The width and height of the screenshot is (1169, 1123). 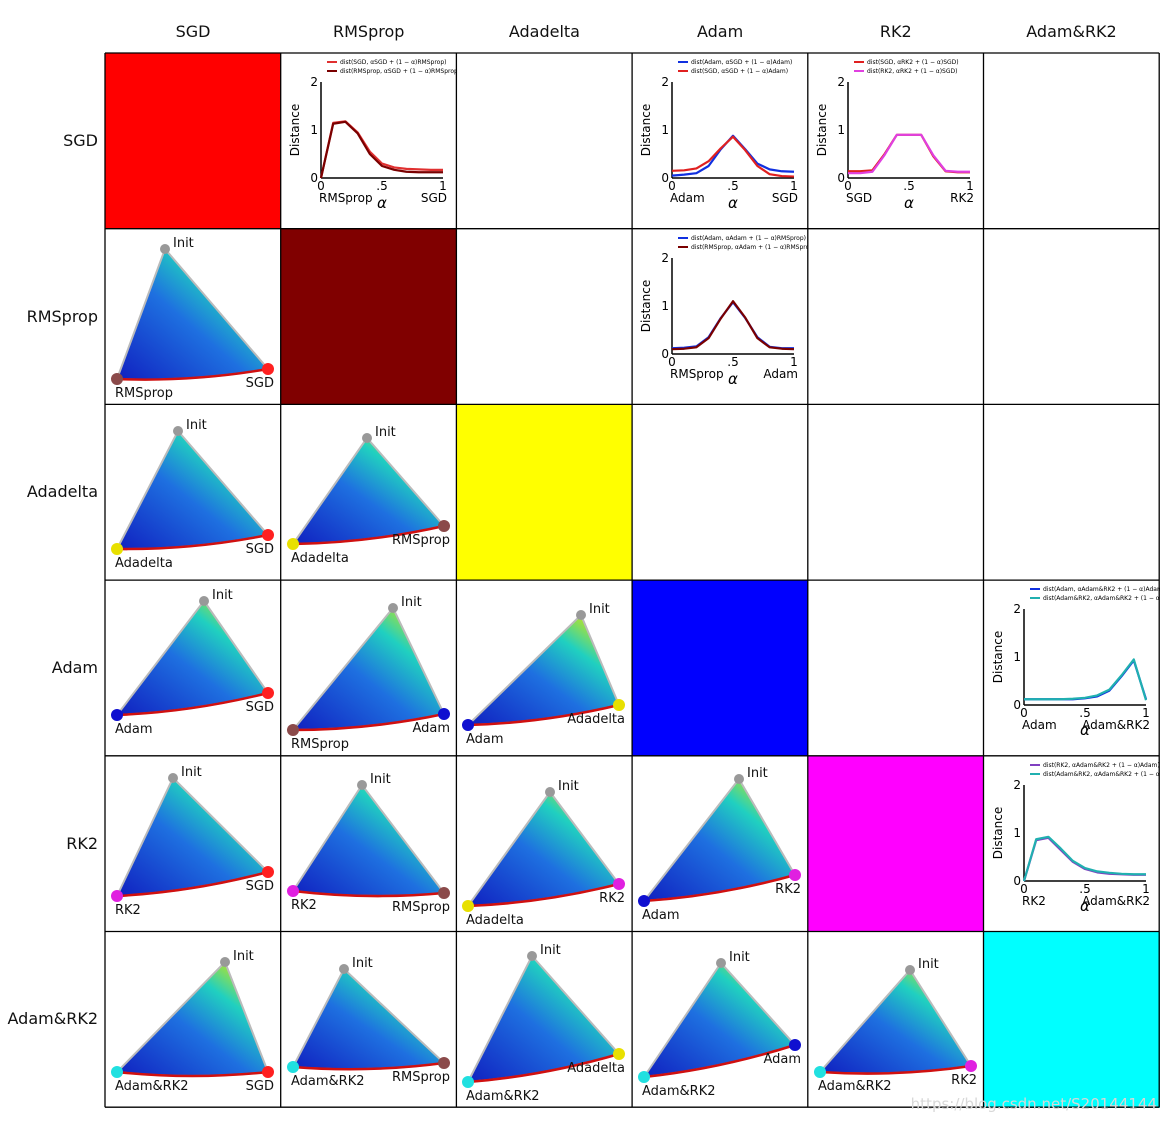 What do you see at coordinates (393, 62) in the screenshot?
I see `legend-entry: dist(SGD, αSGD + (1 − α)RMSprop)` at bounding box center [393, 62].